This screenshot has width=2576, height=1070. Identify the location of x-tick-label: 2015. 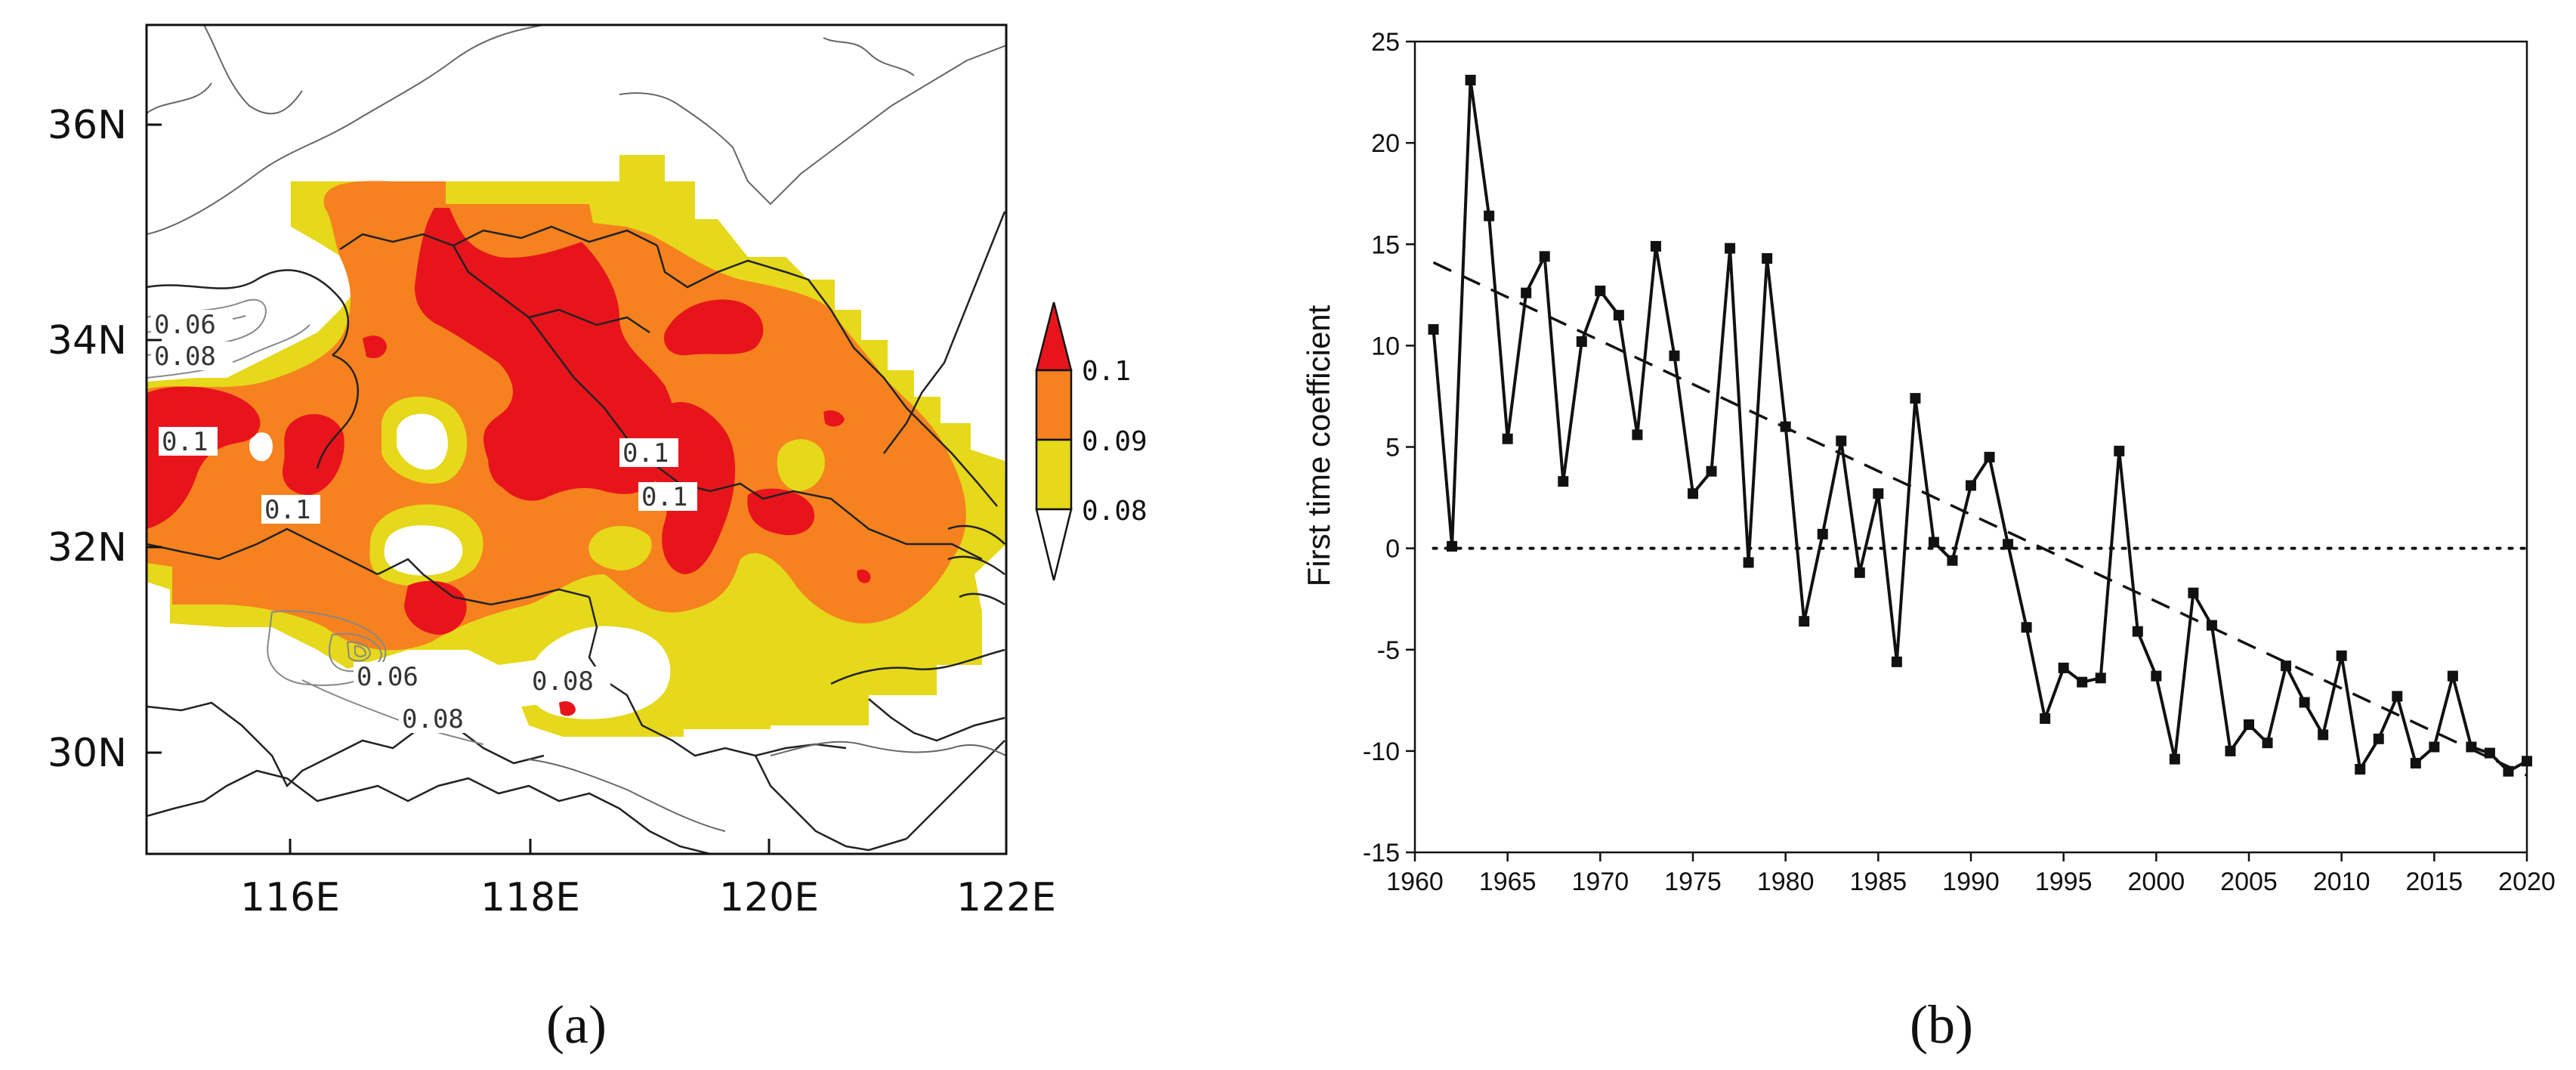
(2434, 881).